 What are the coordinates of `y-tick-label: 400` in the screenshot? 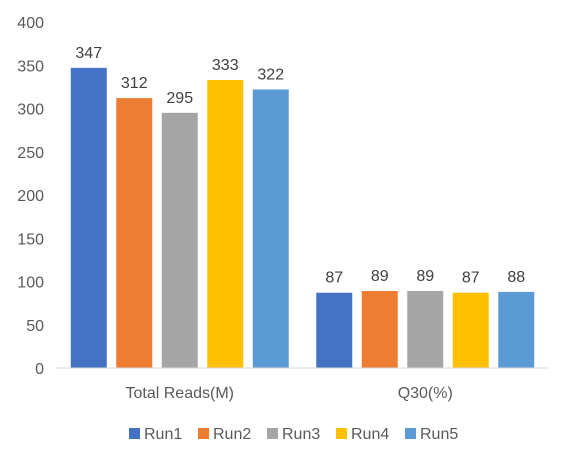 It's located at (30, 23).